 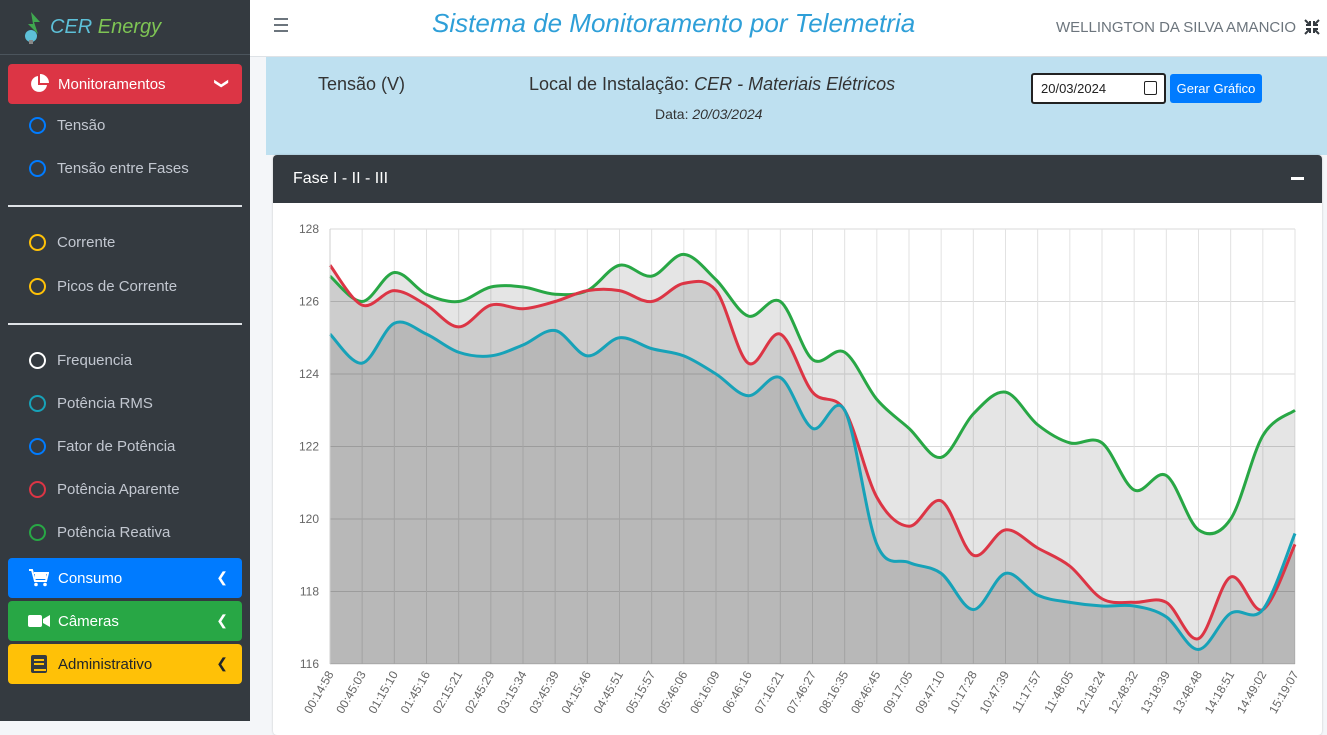 What do you see at coordinates (309, 592) in the screenshot?
I see `y-tick-label: 118` at bounding box center [309, 592].